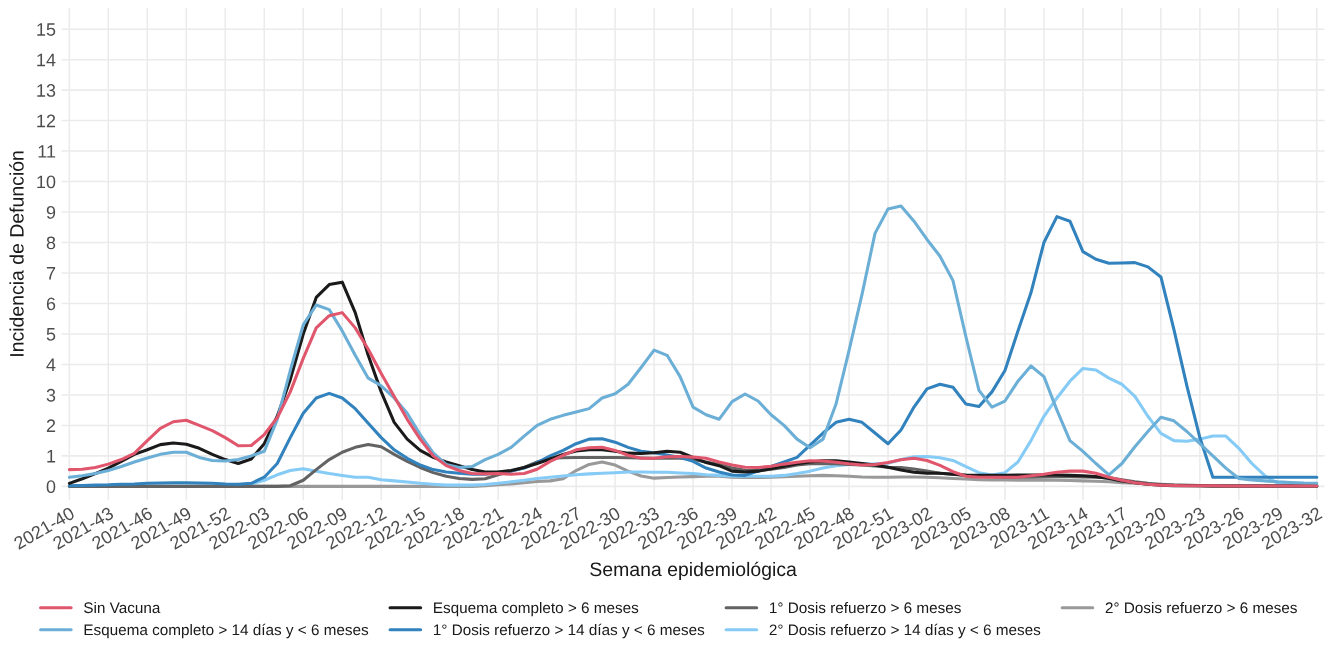  I want to click on y-tick-label: 2, so click(51, 425).